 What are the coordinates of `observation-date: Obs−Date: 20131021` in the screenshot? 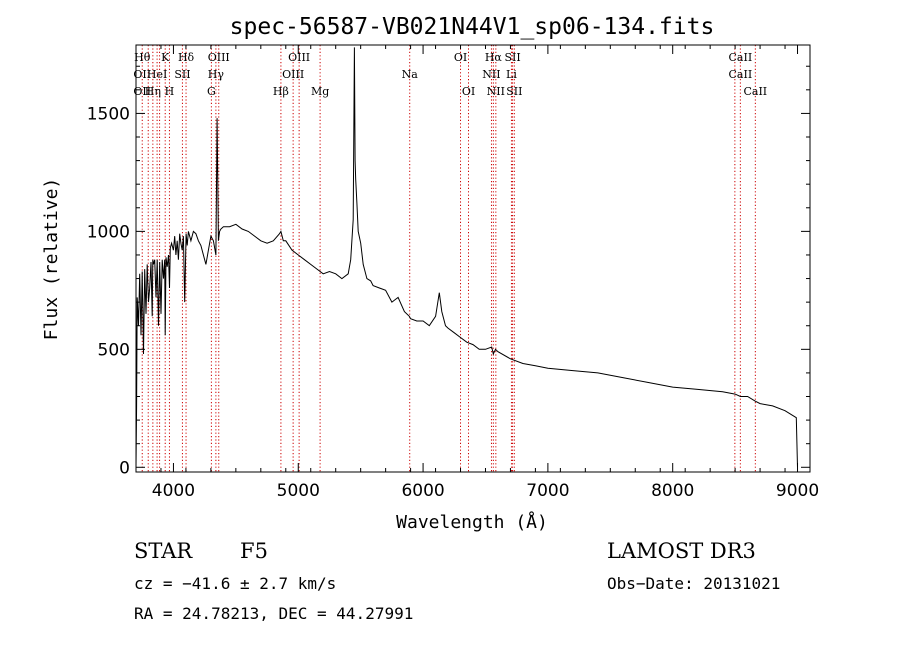 It's located at (694, 583).